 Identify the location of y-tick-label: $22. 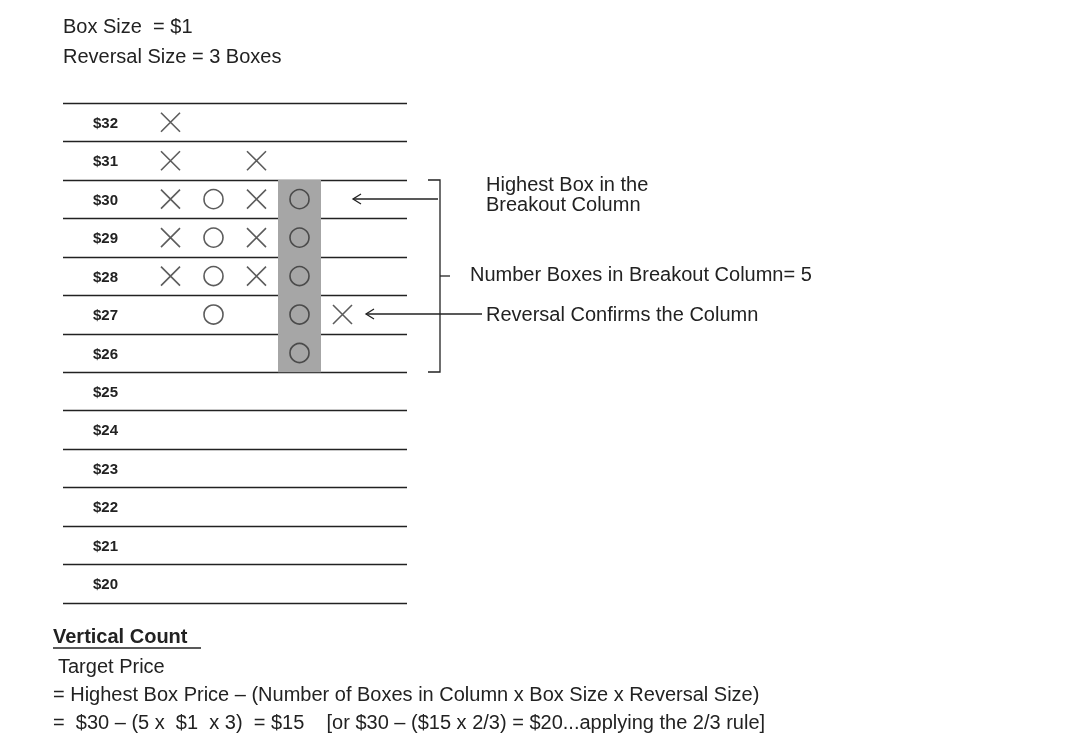
(106, 507).